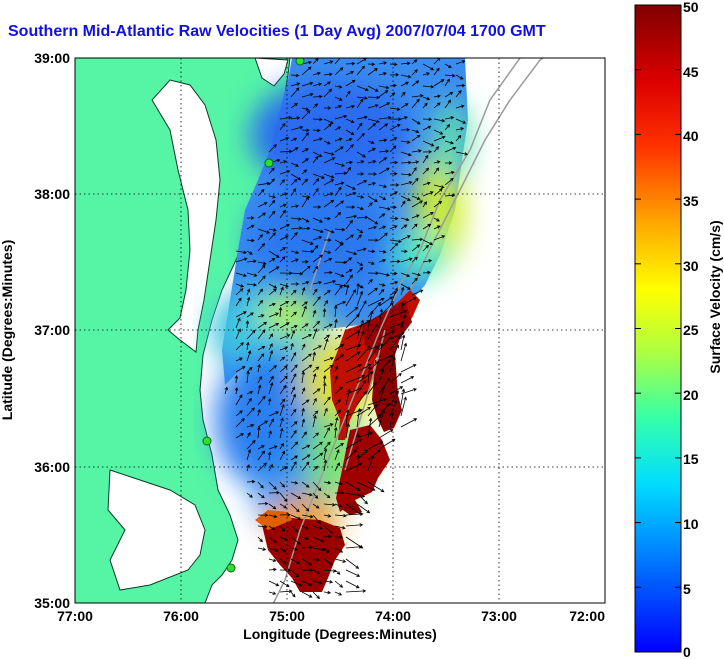  I want to click on x-tick-label: 74:00, so click(393, 616).